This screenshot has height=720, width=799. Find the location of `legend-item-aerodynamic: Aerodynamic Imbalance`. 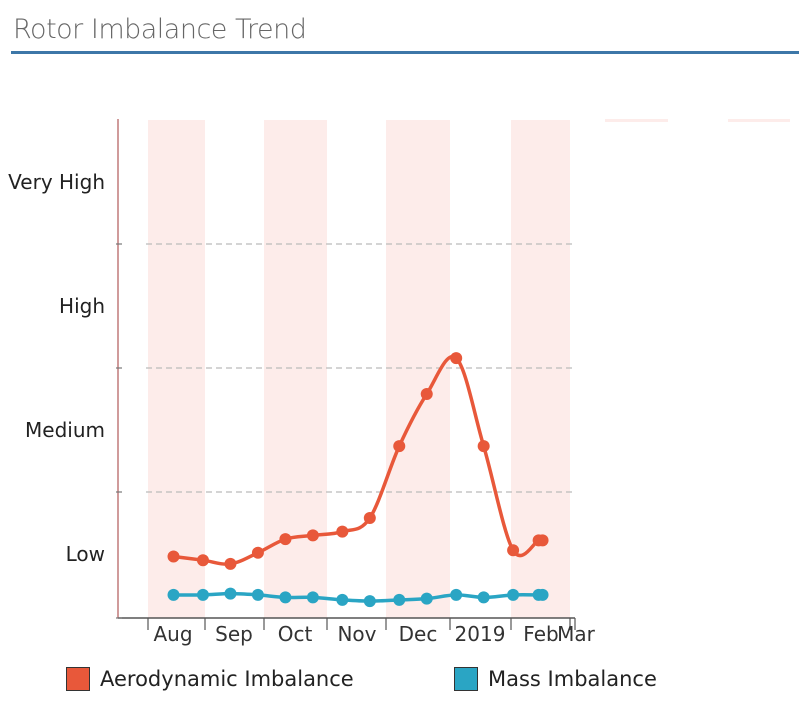

legend-item-aerodynamic: Aerodynamic Imbalance is located at coordinates (210, 679).